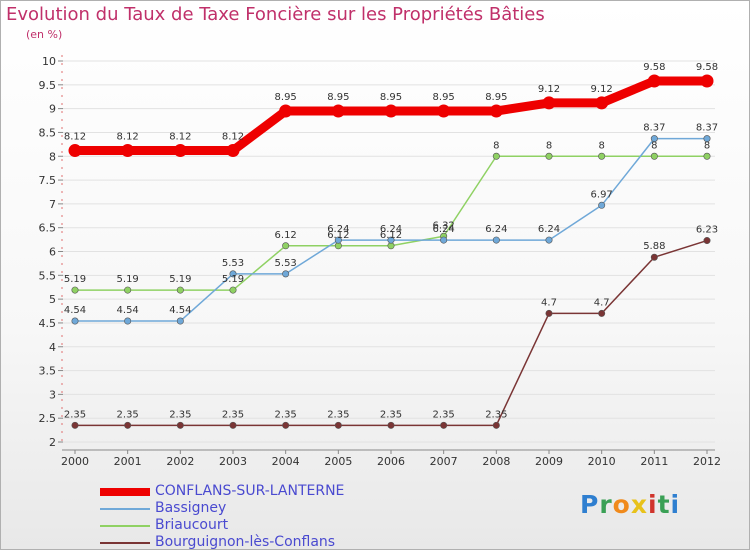 Image resolution: width=750 pixels, height=552 pixels. What do you see at coordinates (664, 504) in the screenshot?
I see `logo-letter: t` at bounding box center [664, 504].